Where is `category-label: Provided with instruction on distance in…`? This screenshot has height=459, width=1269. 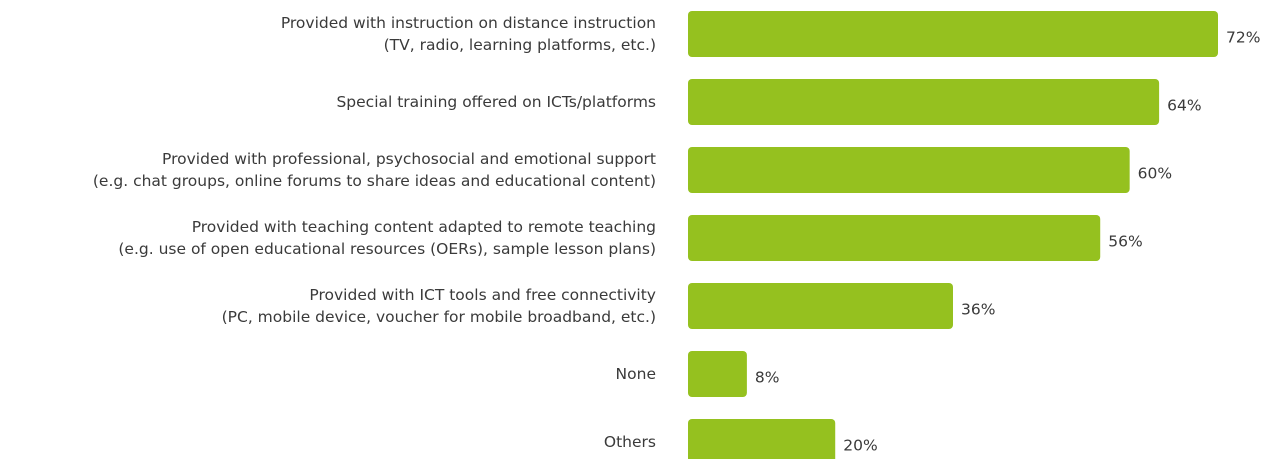 category-label: Provided with instruction on distance in… is located at coordinates (468, 34).